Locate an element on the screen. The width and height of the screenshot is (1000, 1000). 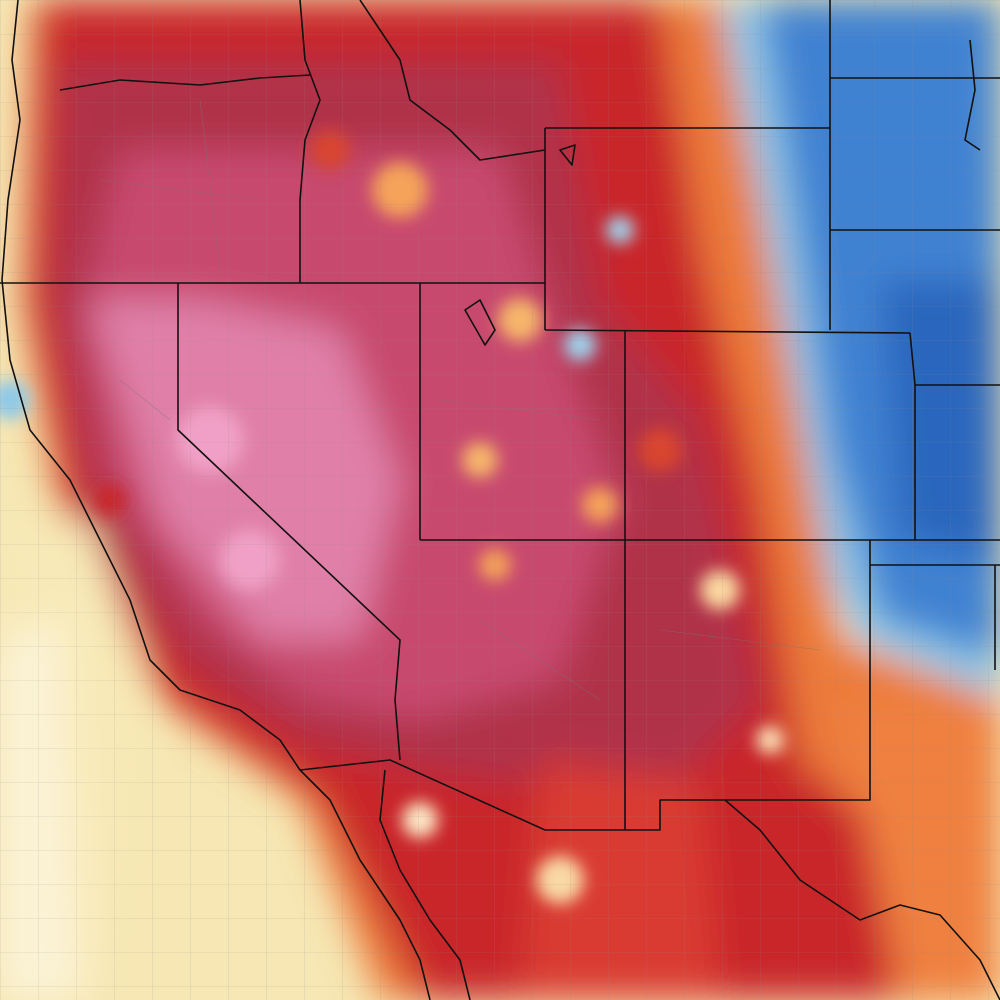
baja-gulf-coast is located at coordinates (425, 884).